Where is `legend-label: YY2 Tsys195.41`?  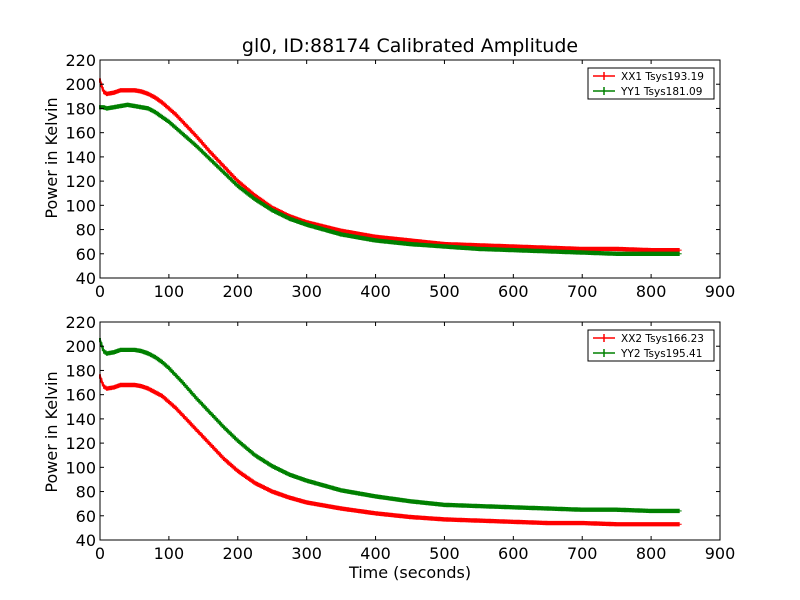 legend-label: YY2 Tsys195.41 is located at coordinates (661, 354).